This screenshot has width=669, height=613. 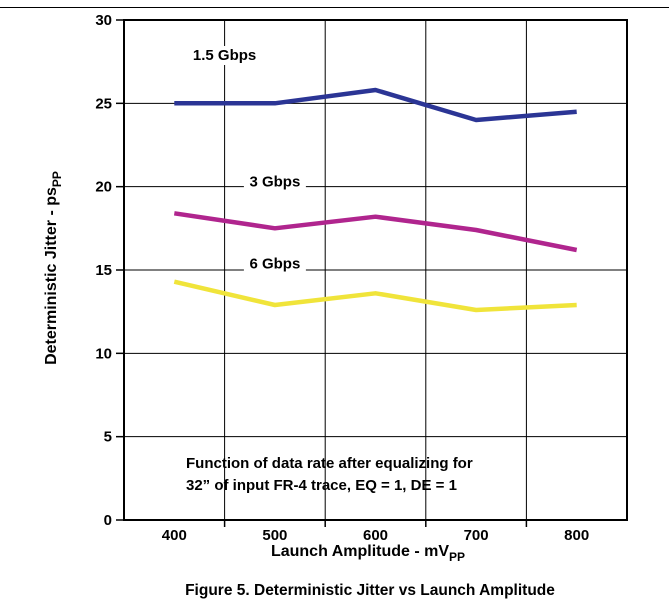 What do you see at coordinates (375, 535) in the screenshot?
I see `x-tick-label-600: 600` at bounding box center [375, 535].